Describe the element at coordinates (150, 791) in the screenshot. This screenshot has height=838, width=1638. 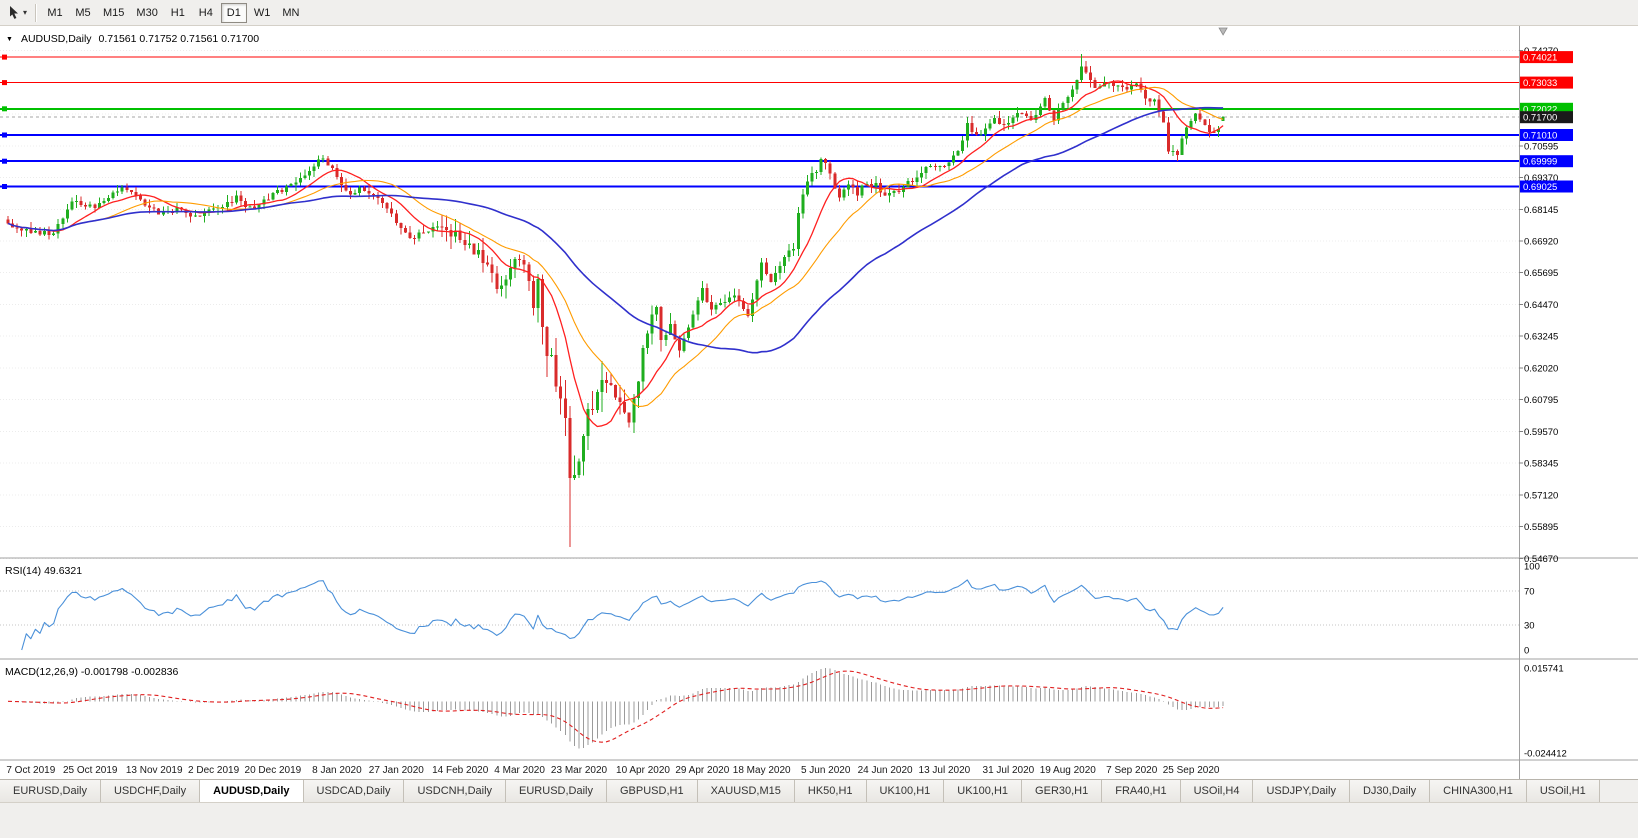
I see `tab-usdchf-daily: USDCHF,Daily` at that location.